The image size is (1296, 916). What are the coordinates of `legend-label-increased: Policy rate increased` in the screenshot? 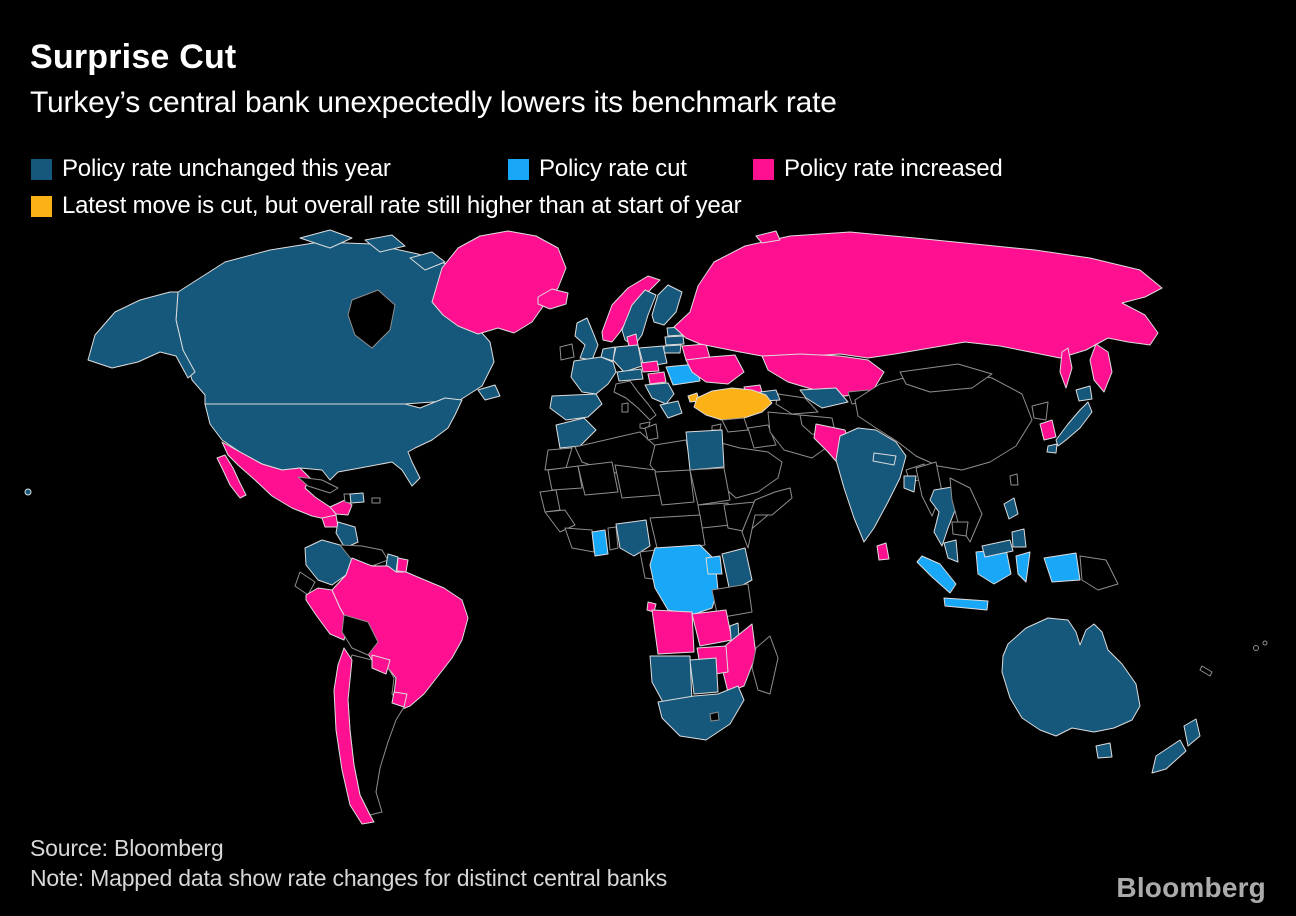 It's located at (893, 168).